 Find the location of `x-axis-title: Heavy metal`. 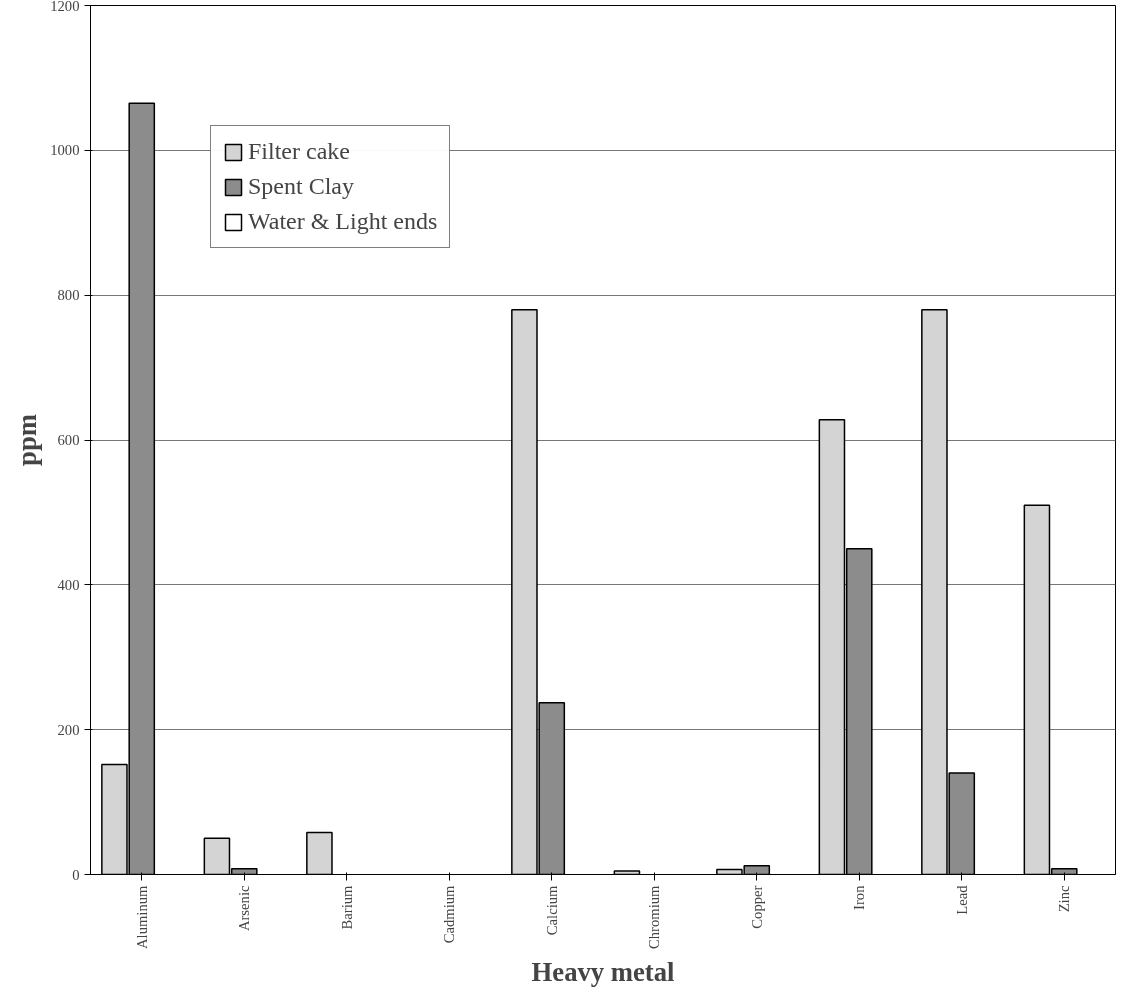

x-axis-title: Heavy metal is located at coordinates (603, 972).